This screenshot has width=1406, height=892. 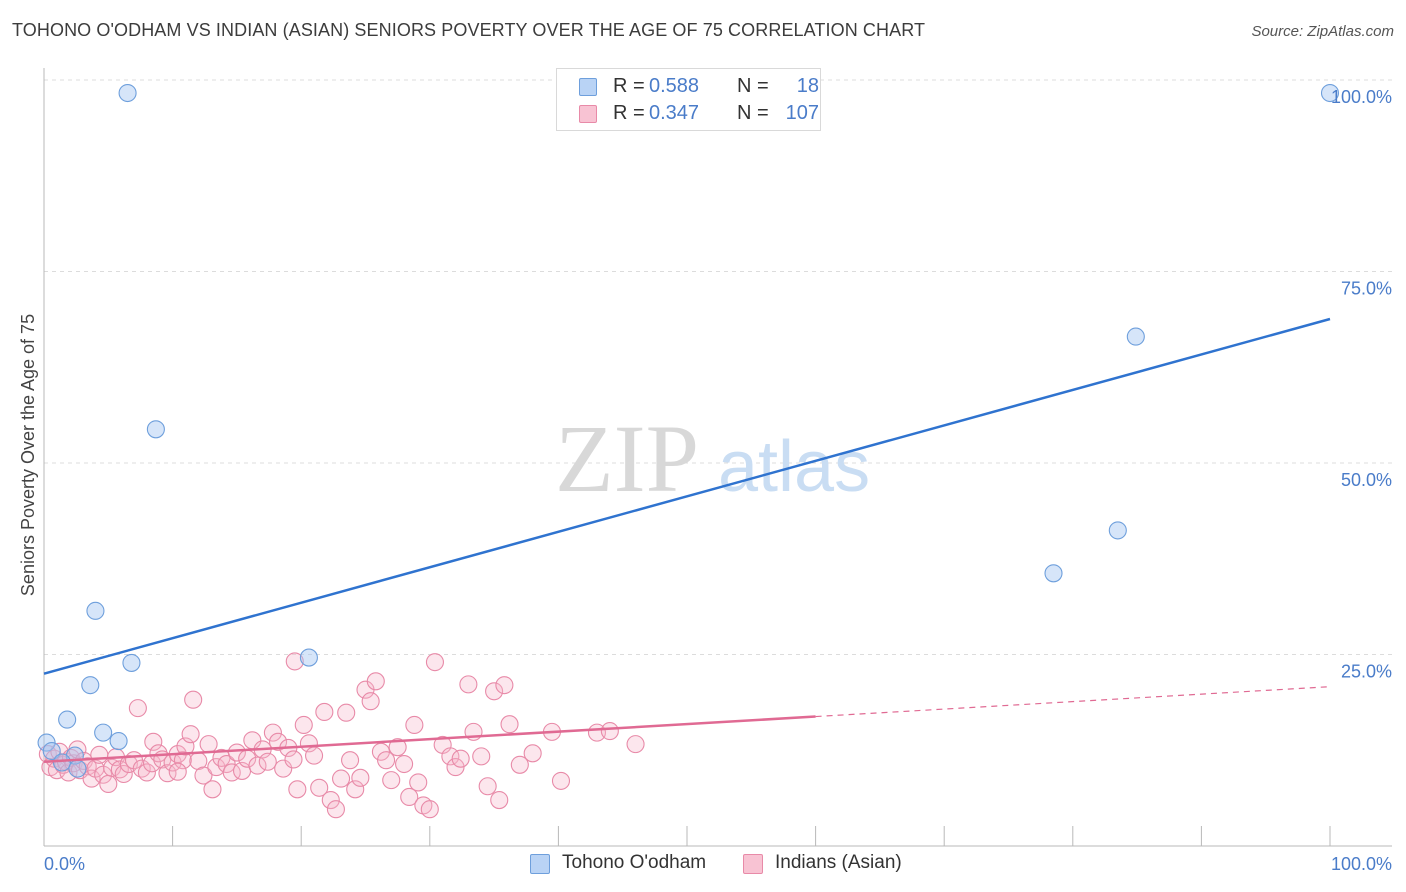 I want to click on bottom-legend-swatch-tohono, so click(x=540, y=864).